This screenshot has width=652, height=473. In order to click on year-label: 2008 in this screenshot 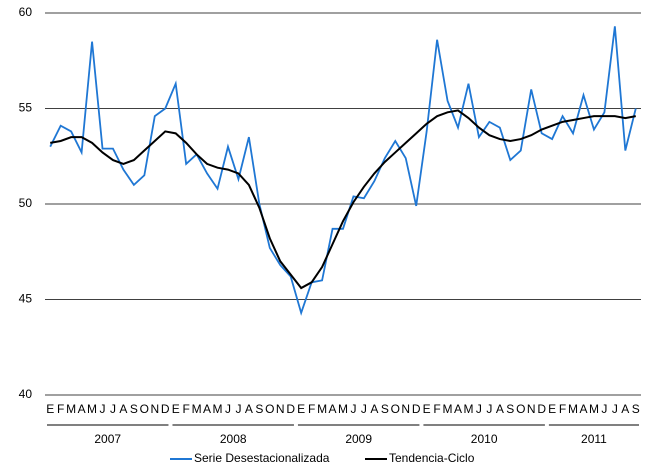, I will do `click(233, 439)`.